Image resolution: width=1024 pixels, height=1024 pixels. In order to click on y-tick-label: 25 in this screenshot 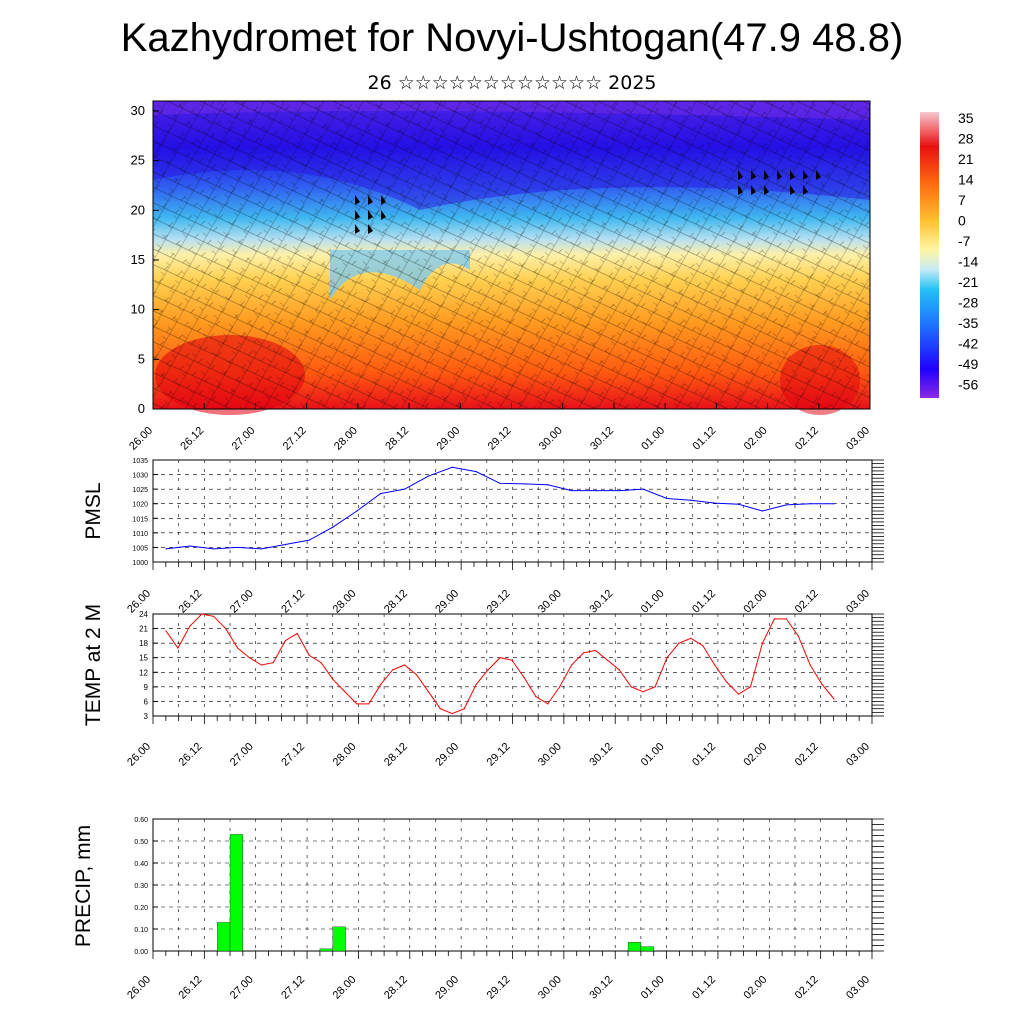, I will do `click(138, 160)`.